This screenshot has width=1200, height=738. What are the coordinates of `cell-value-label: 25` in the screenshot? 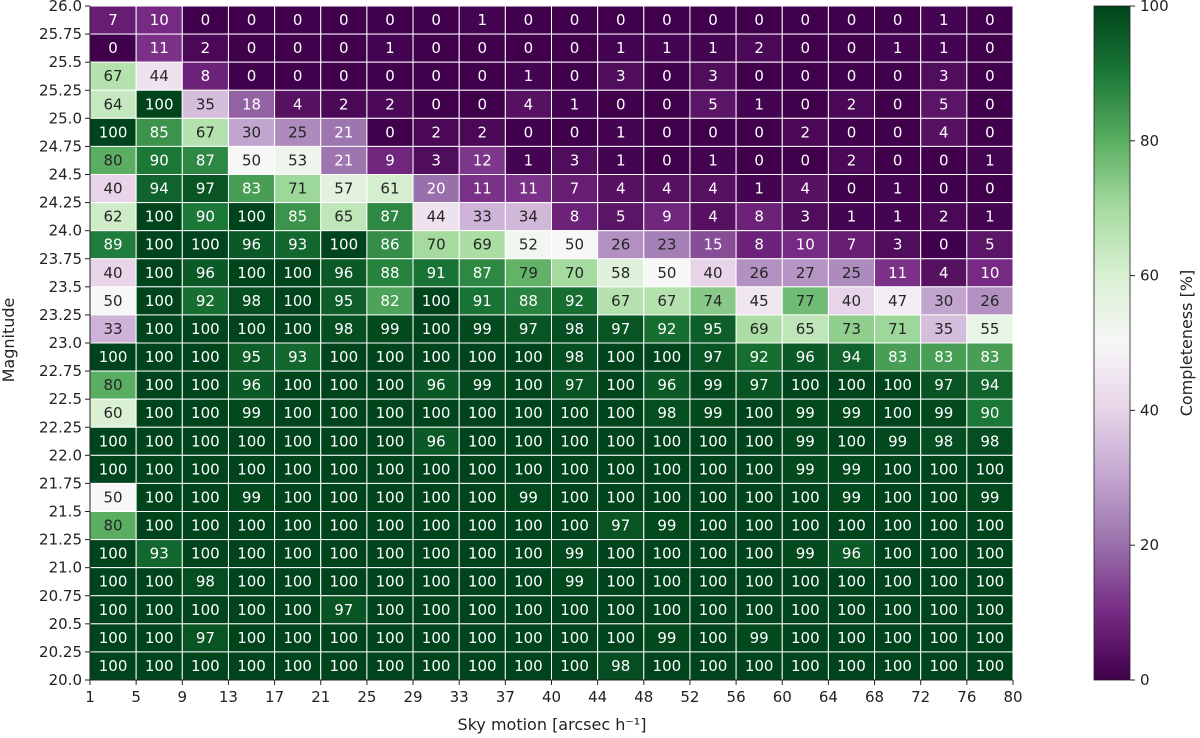 It's located at (297, 132).